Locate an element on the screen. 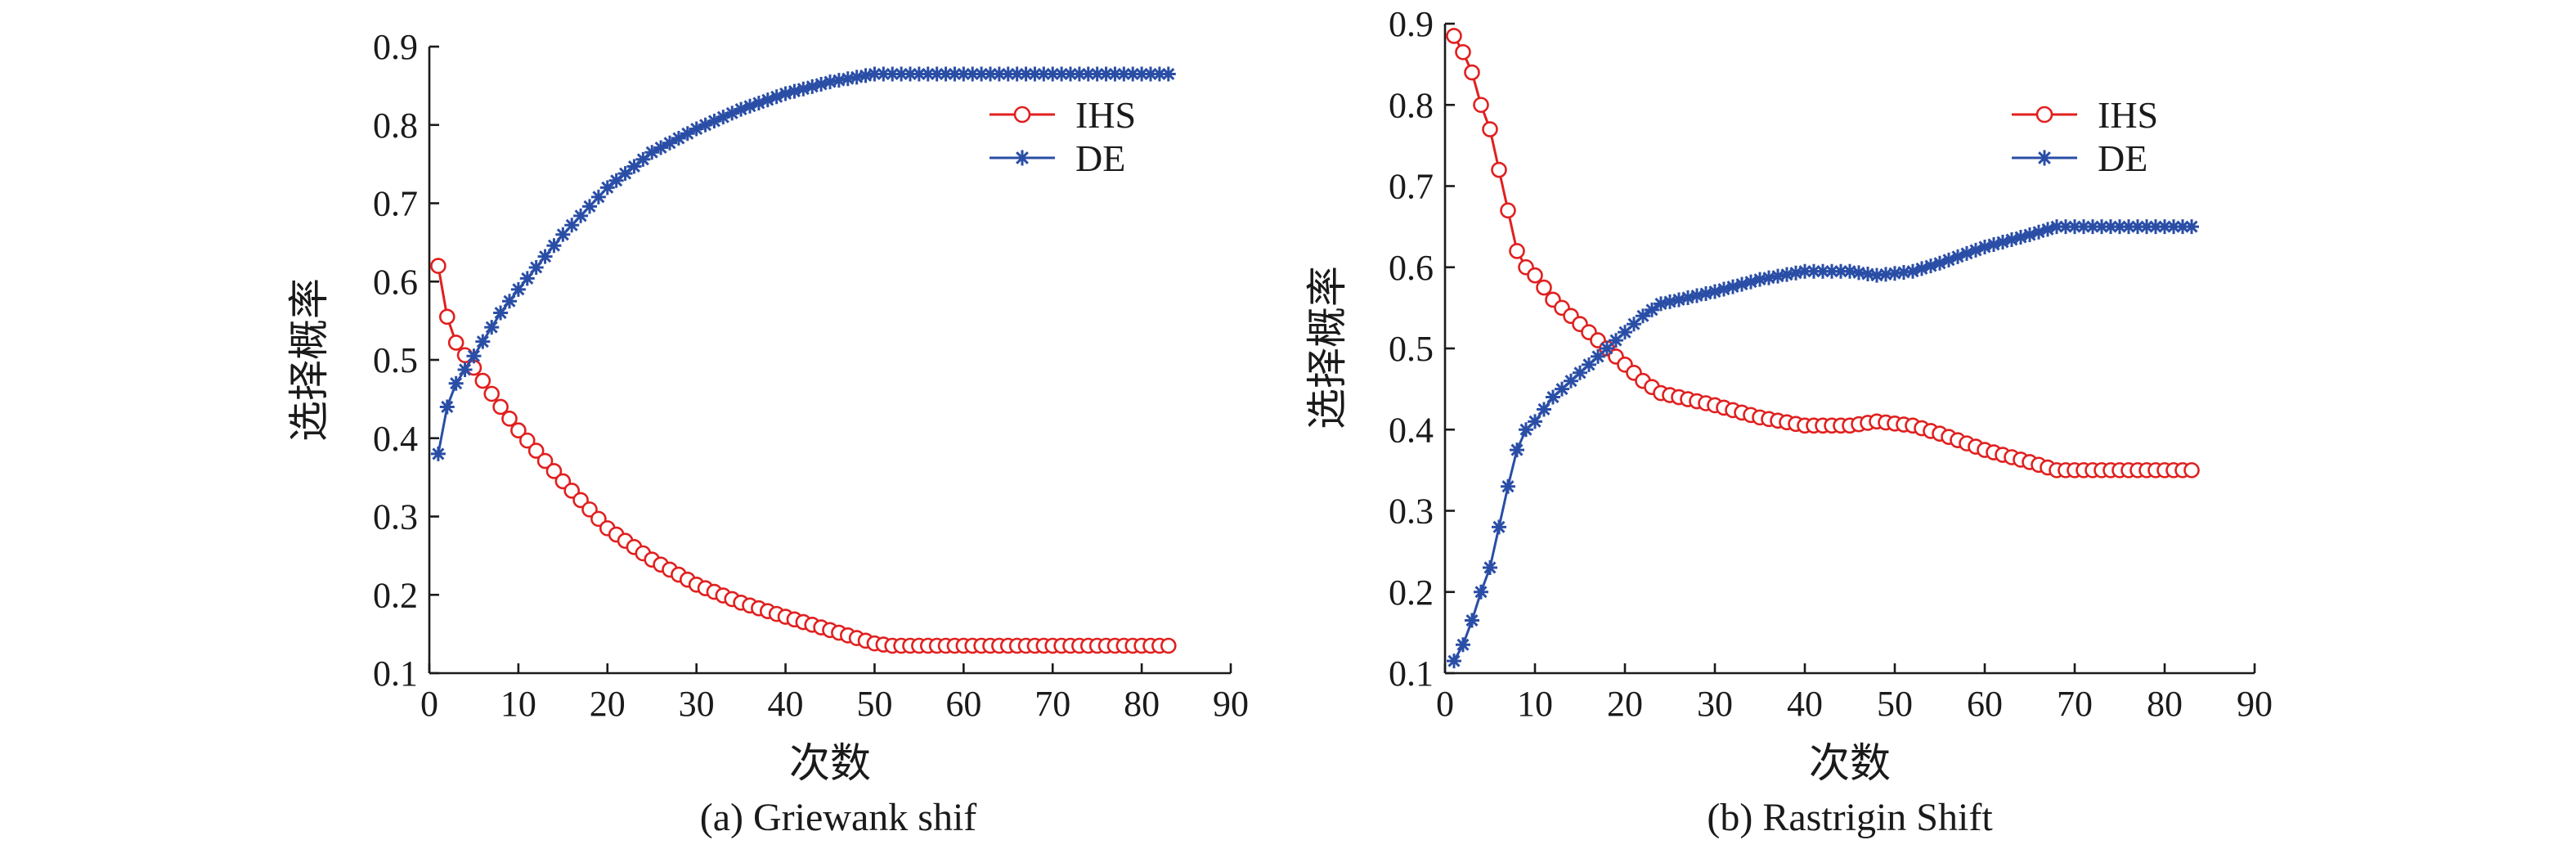  x-tick-label: 70 is located at coordinates (2075, 704).